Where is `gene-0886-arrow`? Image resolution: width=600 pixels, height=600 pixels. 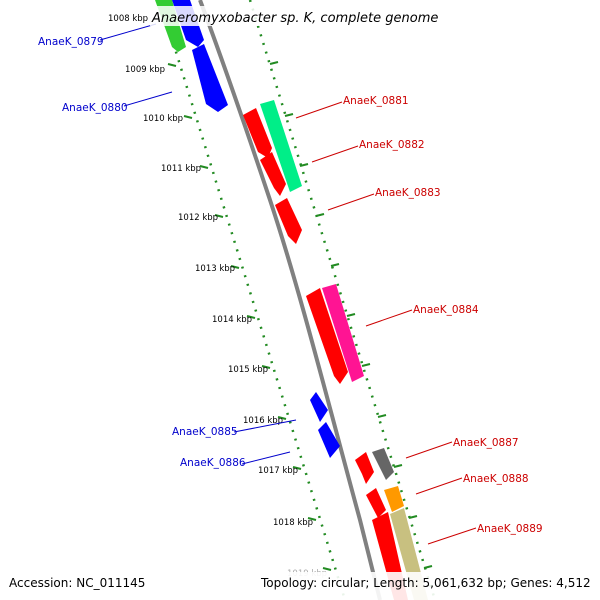
gene-0886-arrow is located at coordinates (329, 440).